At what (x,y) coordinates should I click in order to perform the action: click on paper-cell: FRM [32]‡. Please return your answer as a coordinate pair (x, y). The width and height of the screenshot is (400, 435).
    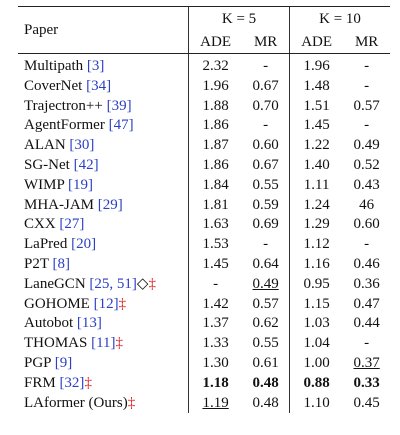
    Looking at the image, I should click on (103, 384).